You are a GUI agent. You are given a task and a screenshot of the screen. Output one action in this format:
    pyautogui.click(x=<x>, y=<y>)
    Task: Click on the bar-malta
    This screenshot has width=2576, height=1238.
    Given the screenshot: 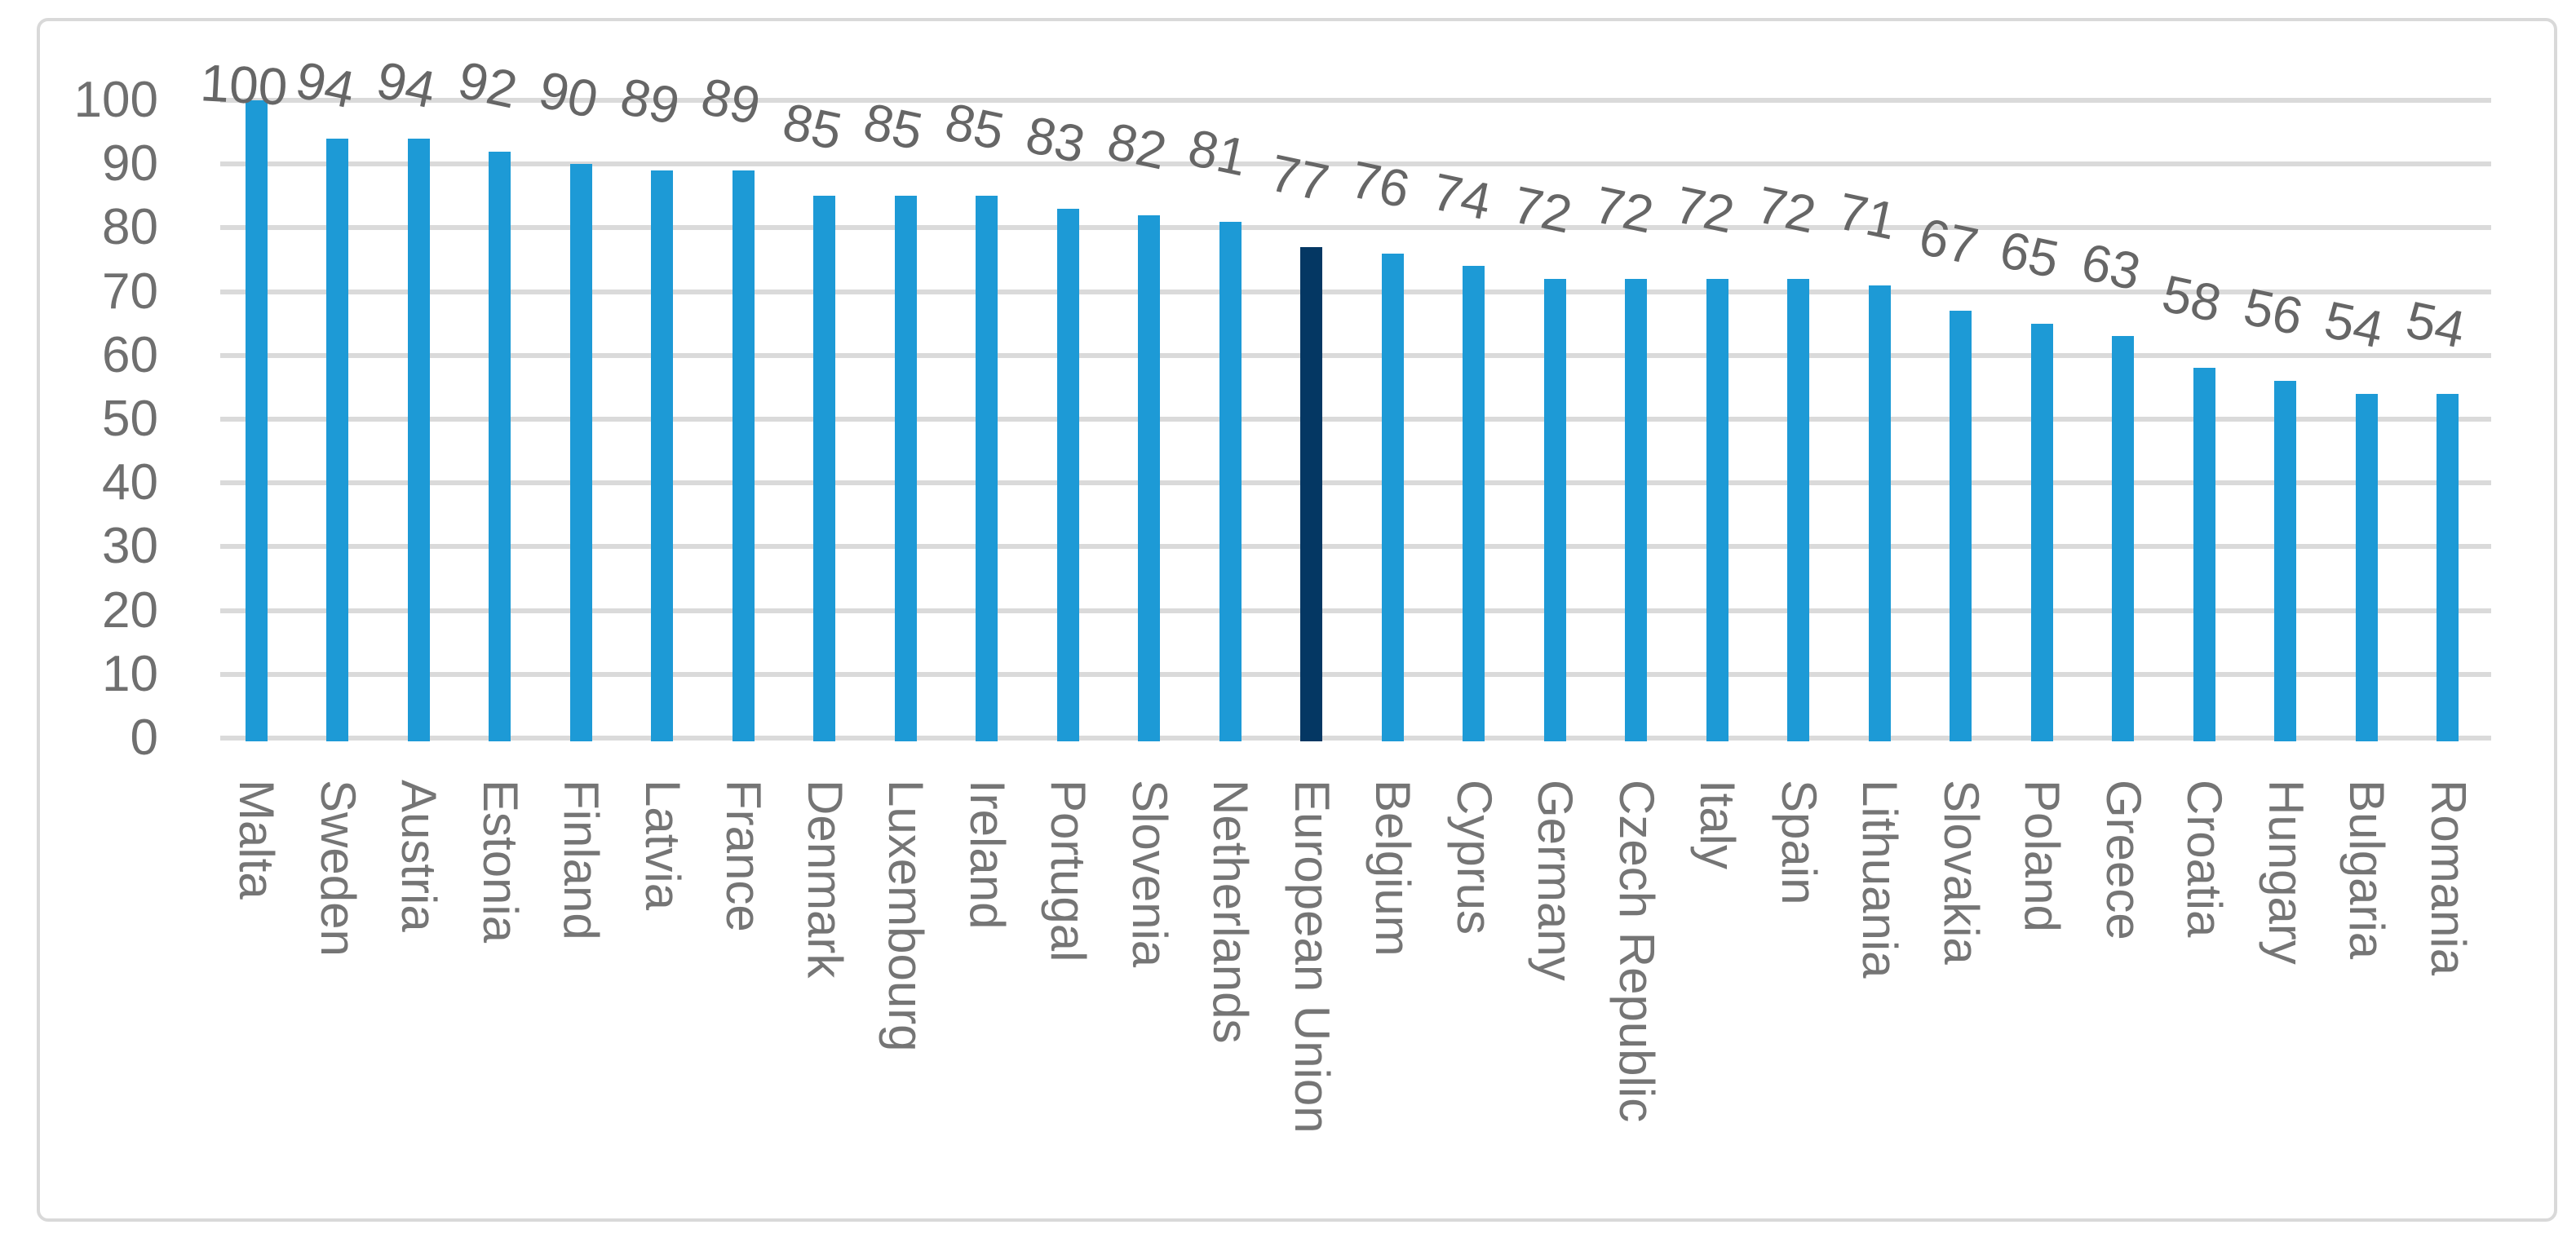 What is the action you would take?
    pyautogui.click(x=256, y=420)
    